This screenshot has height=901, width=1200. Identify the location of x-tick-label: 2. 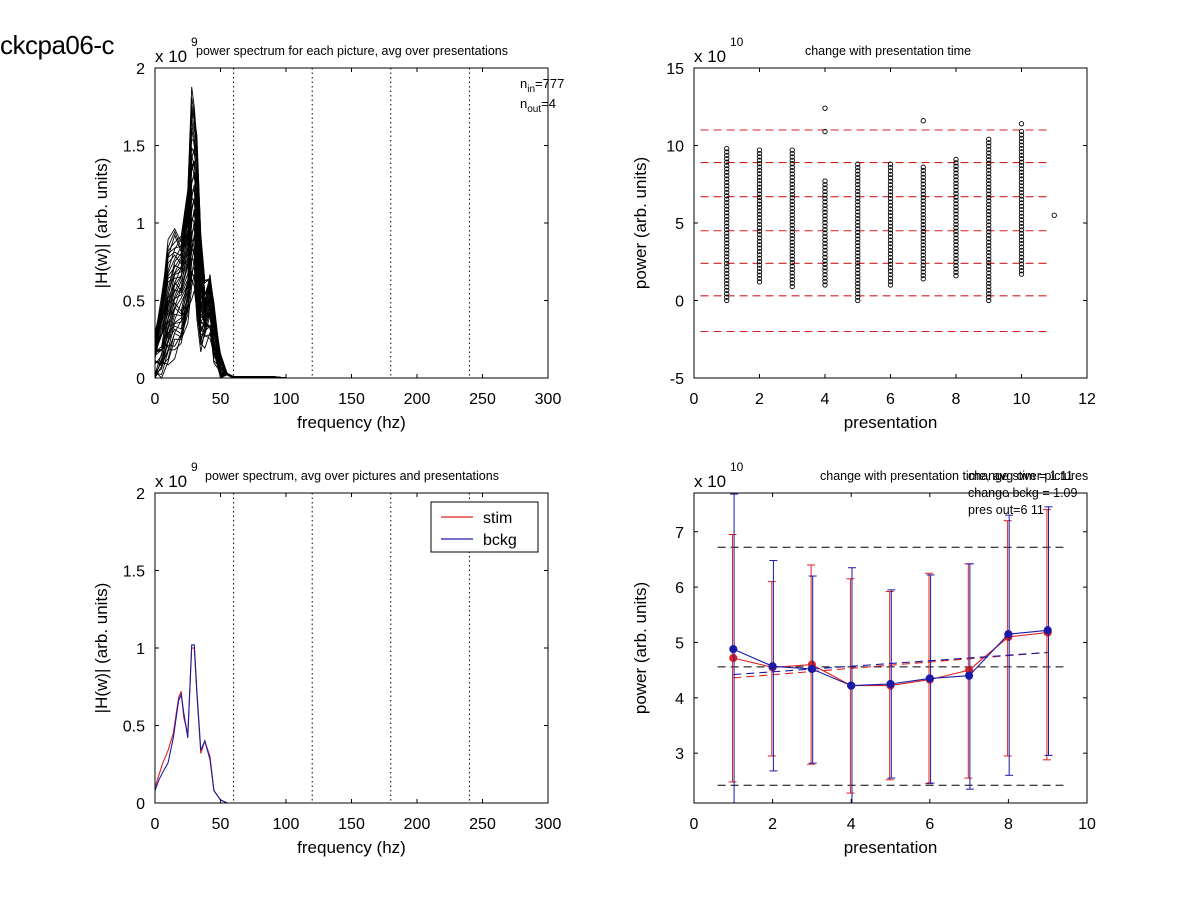
(772, 824).